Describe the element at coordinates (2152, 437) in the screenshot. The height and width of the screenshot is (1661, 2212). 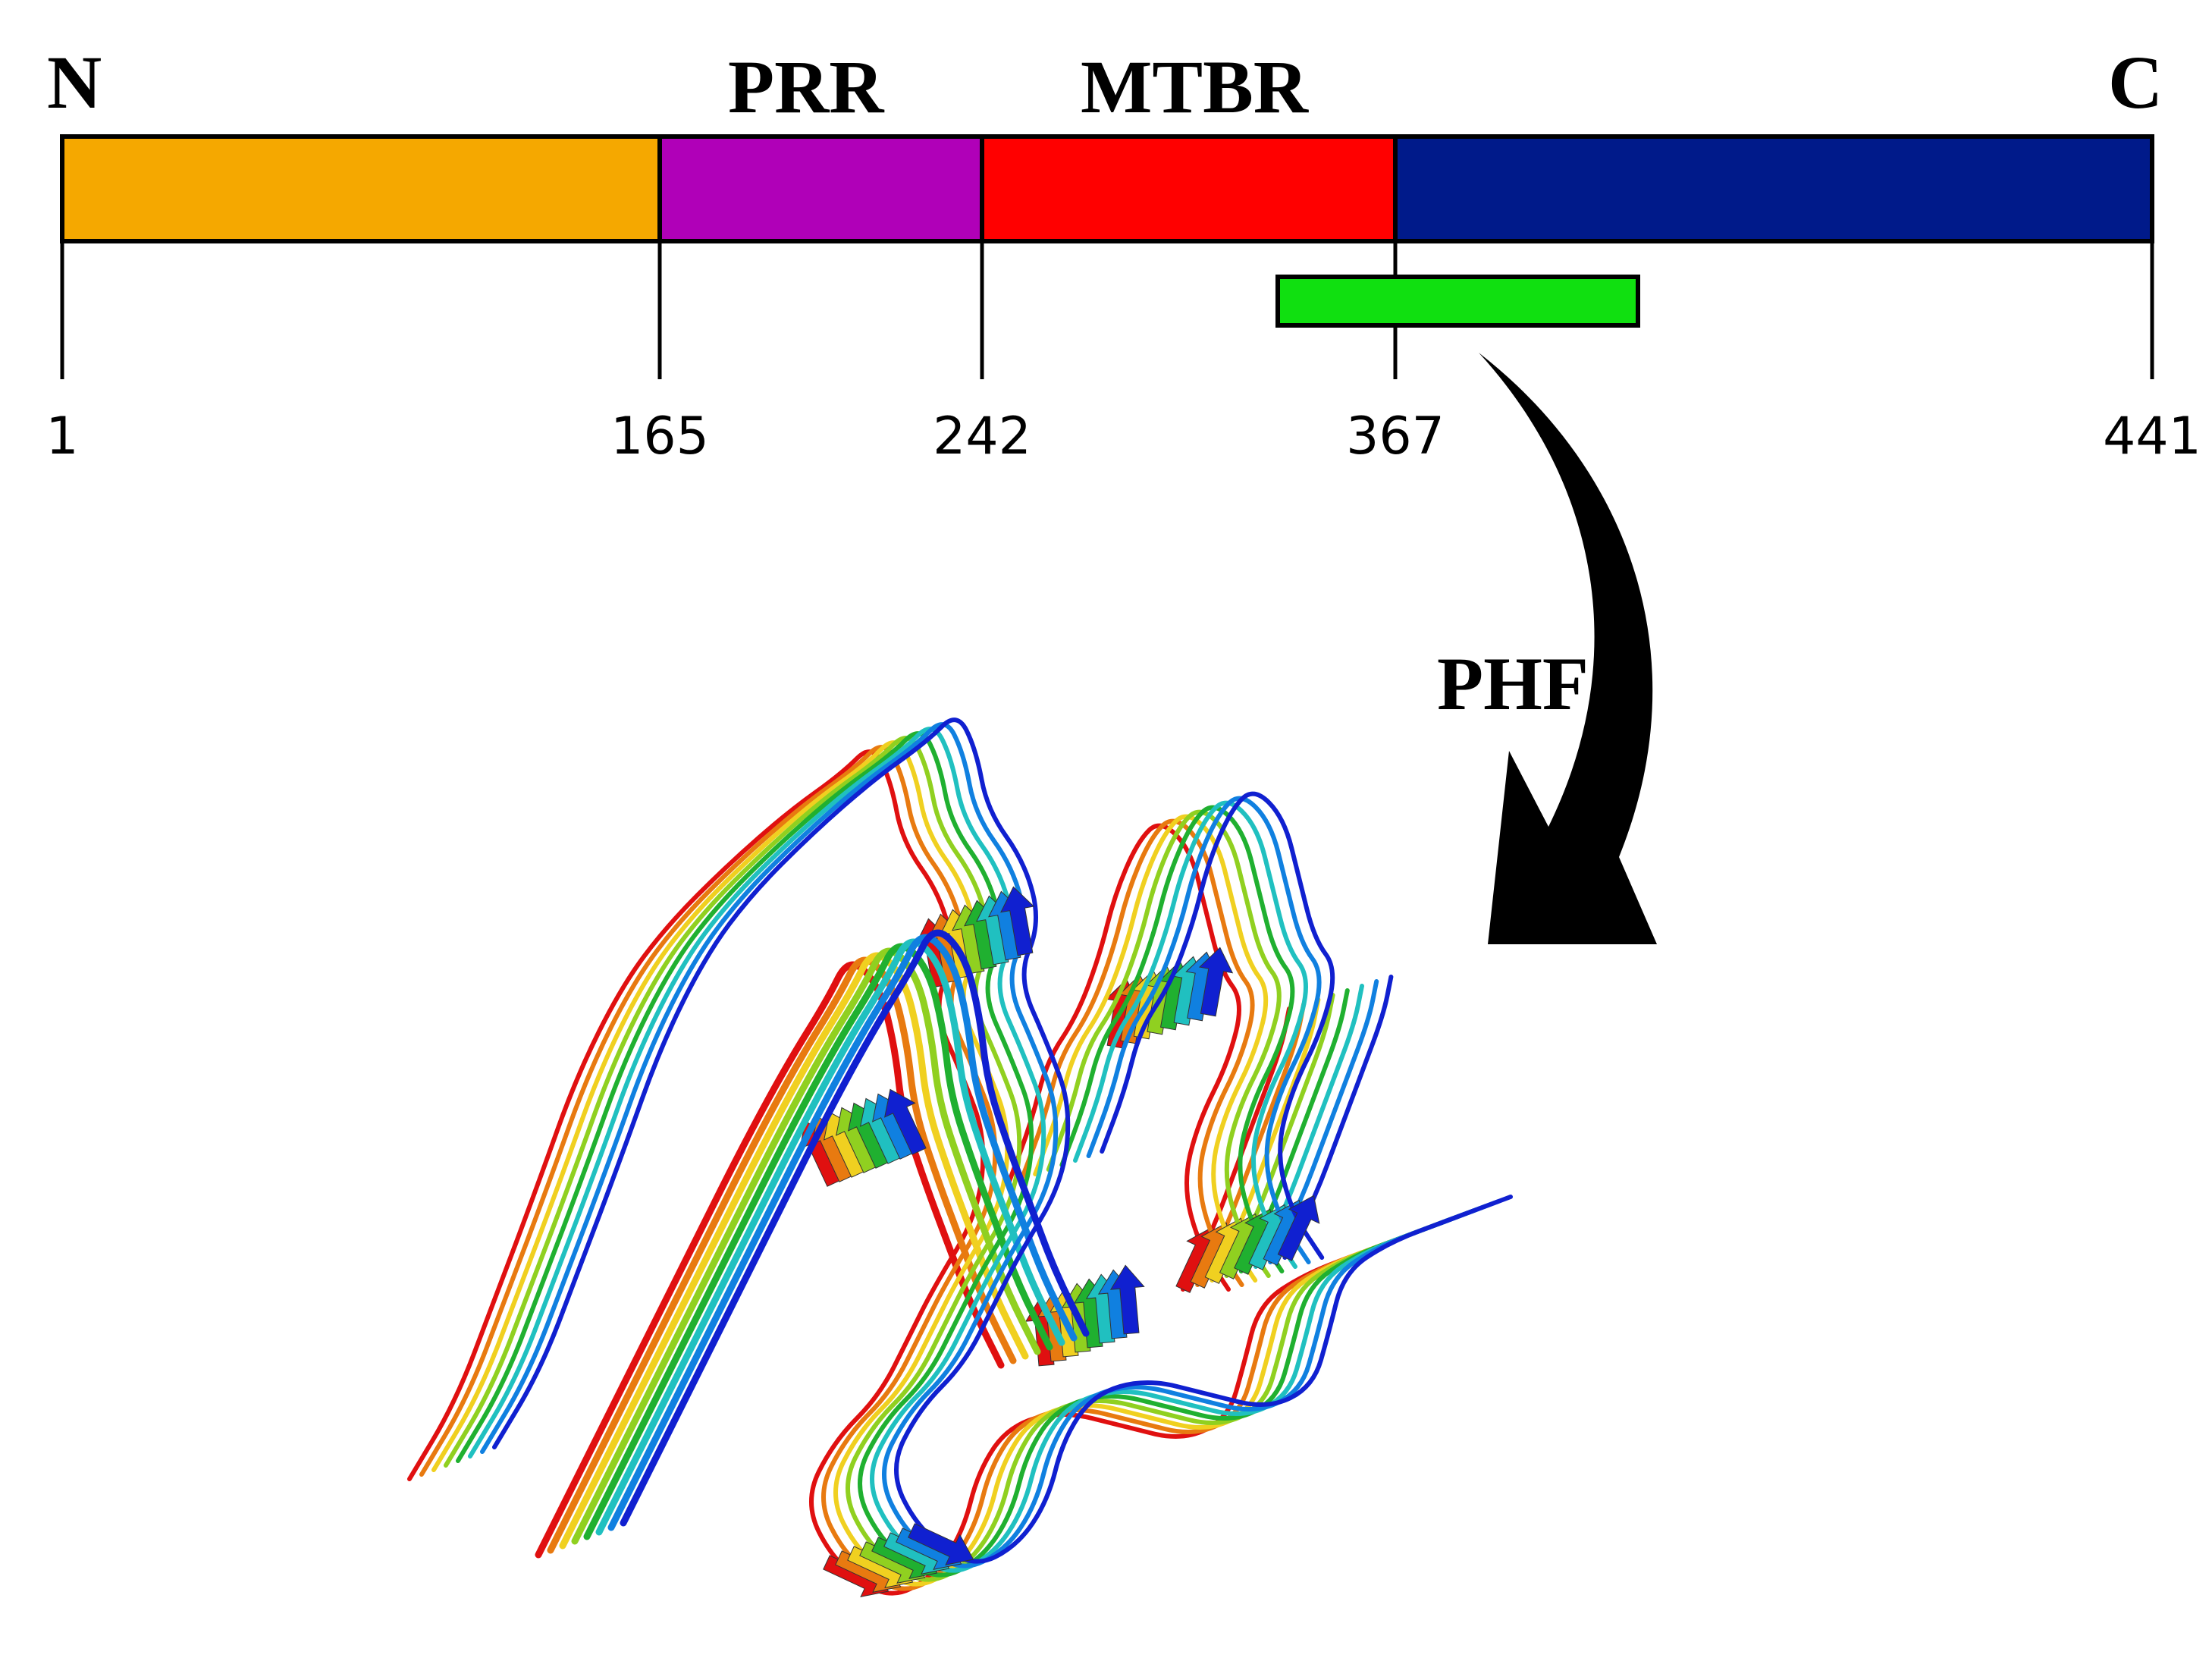
I see `residue-number-441: 441` at that location.